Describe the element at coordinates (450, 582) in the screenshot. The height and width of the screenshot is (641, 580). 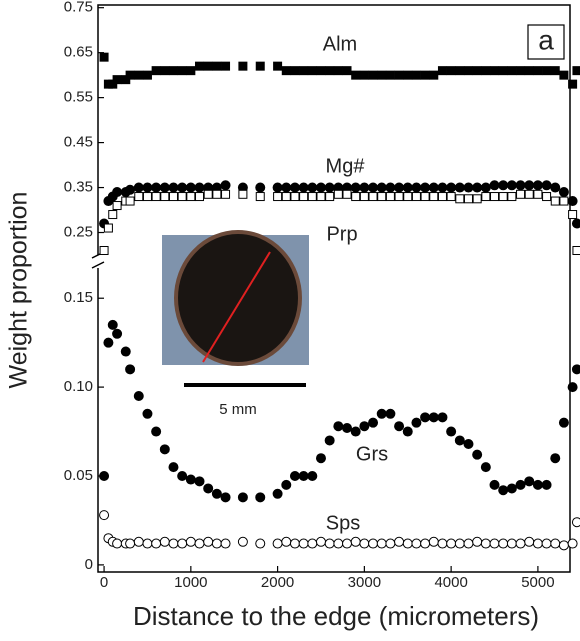
I see `x-tick-label: 4000` at that location.